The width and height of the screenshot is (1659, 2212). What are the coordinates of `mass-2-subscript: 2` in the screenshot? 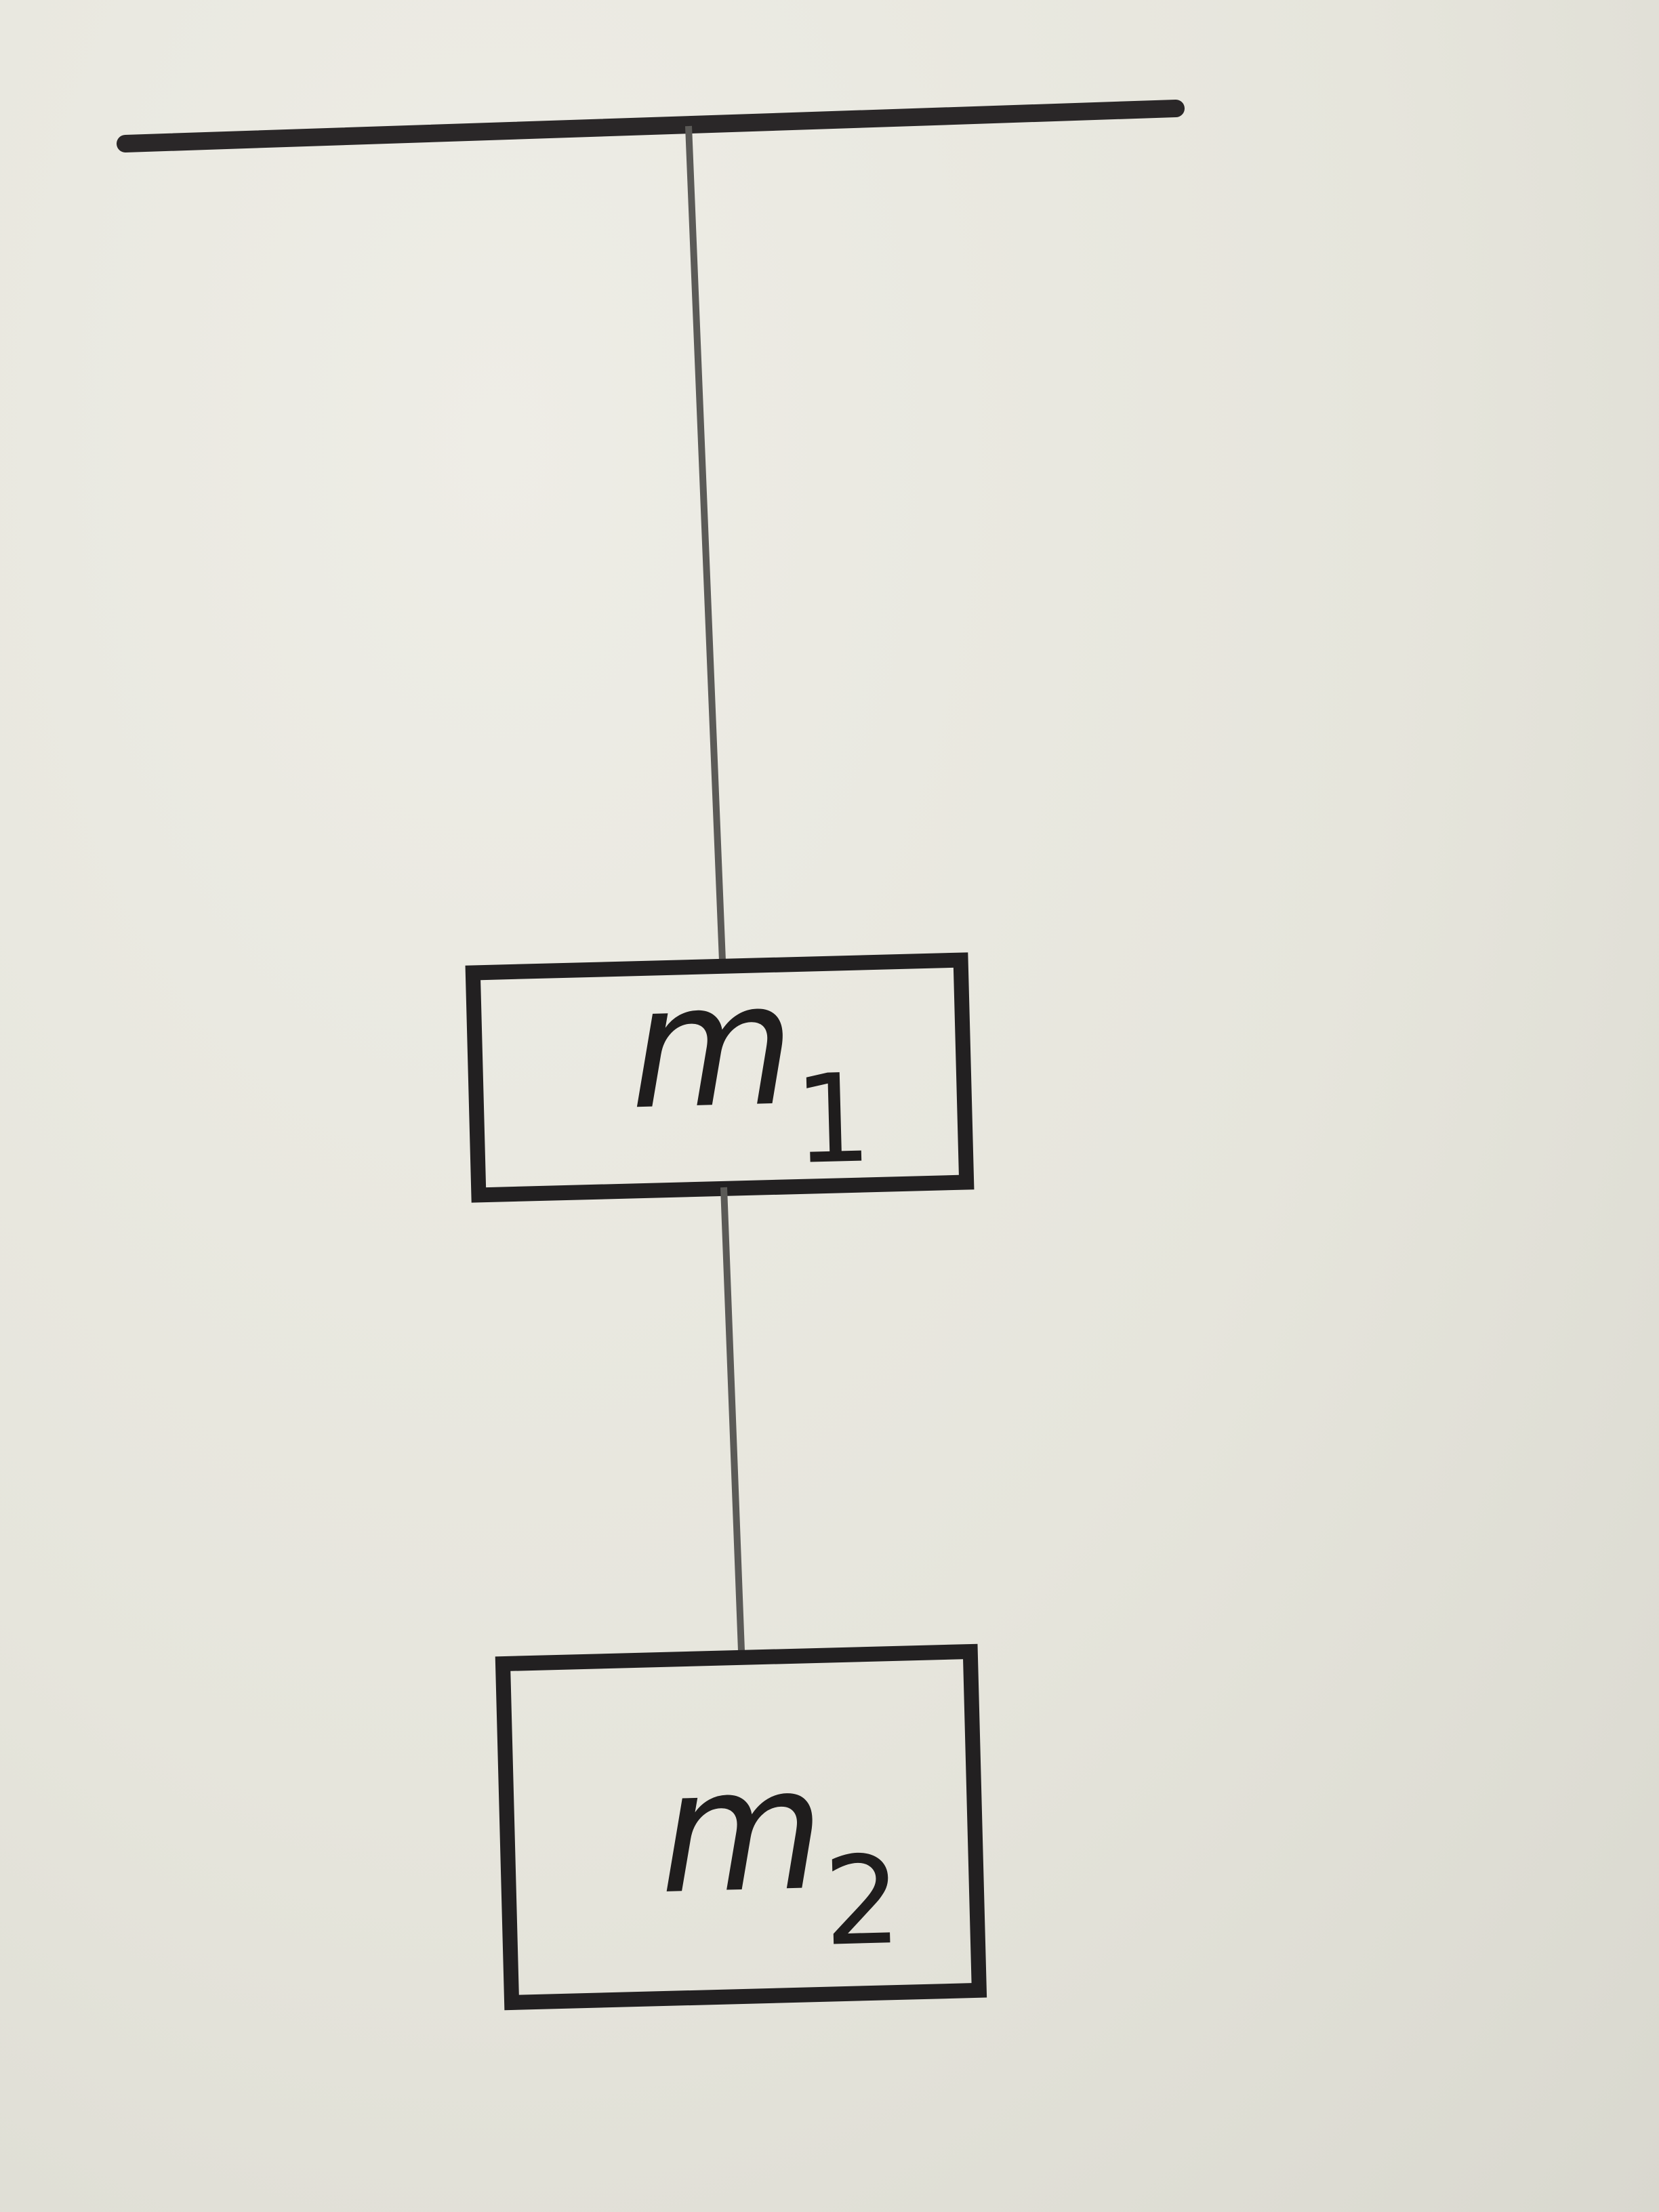 It's located at (863, 1901).